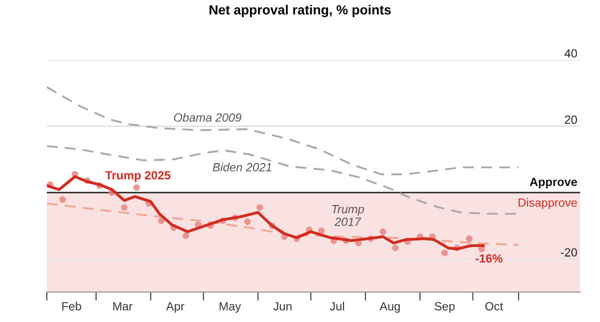 This screenshot has height=322, width=600. Describe the element at coordinates (547, 204) in the screenshot. I see `band-label: Disapprove` at that location.